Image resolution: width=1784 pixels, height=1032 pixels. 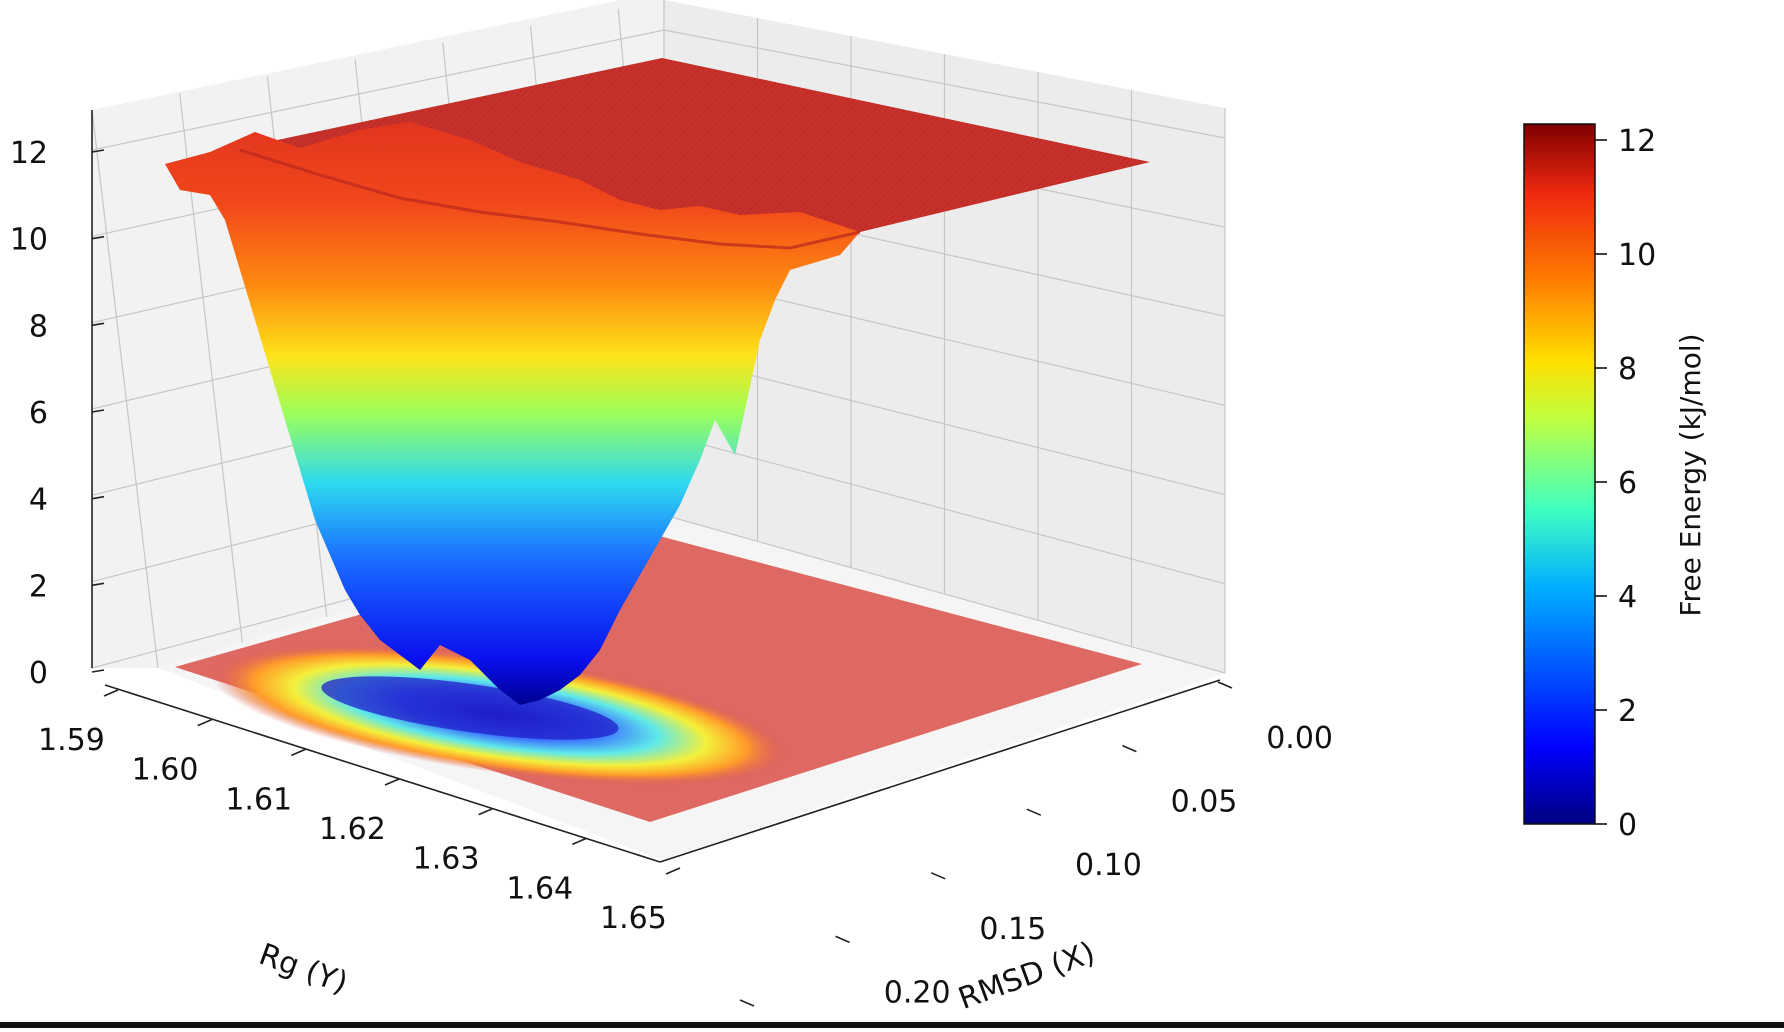 I want to click on y-axis-line, so click(x=382, y=773).